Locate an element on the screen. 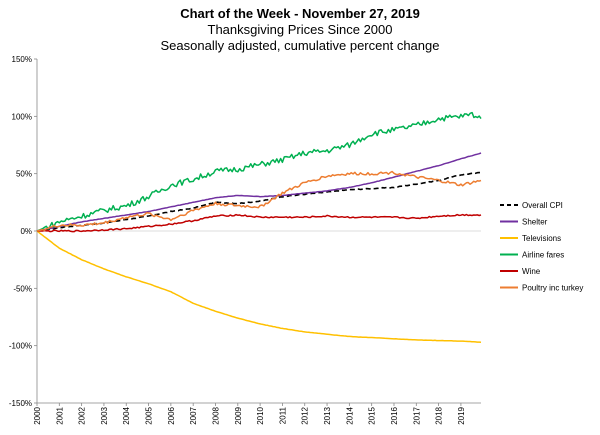 The image size is (600, 435). x-tick-label: 2009 is located at coordinates (238, 415).